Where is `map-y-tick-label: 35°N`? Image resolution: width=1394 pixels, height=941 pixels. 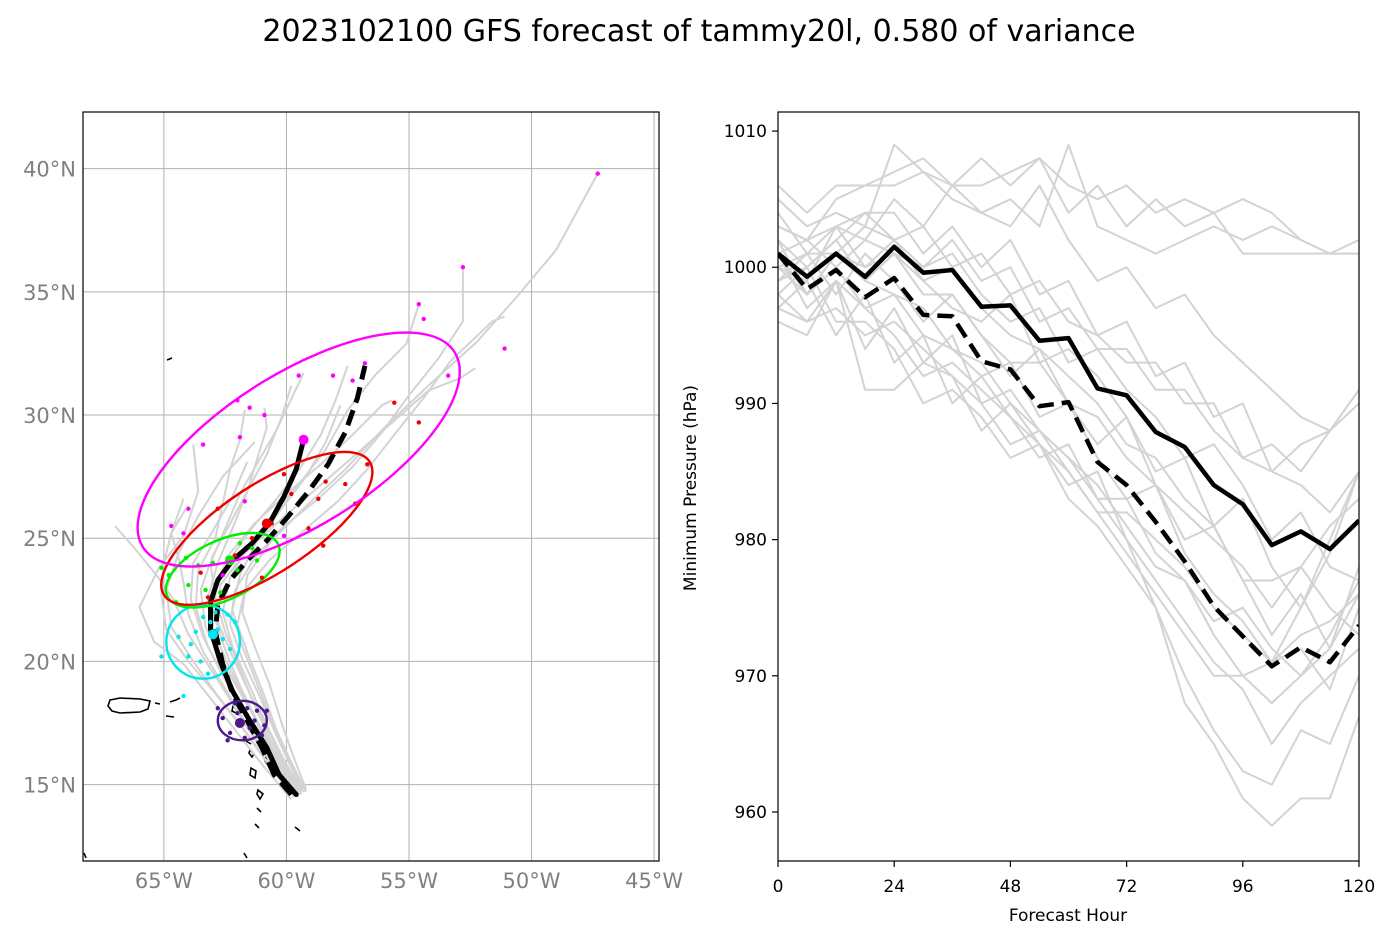
map-y-tick-label: 35°N is located at coordinates (49, 293).